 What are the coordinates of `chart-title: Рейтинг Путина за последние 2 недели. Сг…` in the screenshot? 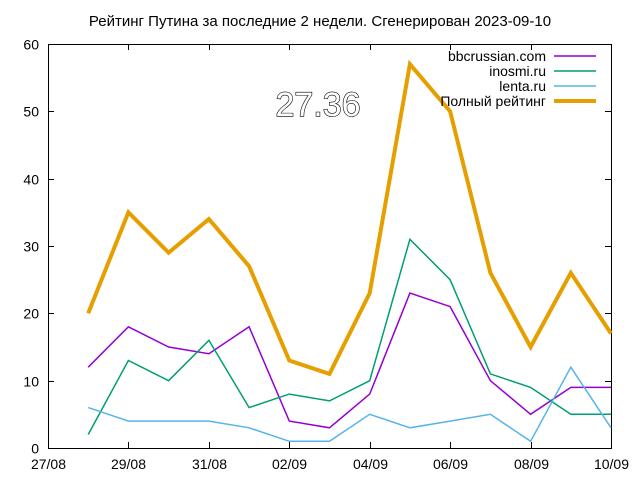 It's located at (320, 21).